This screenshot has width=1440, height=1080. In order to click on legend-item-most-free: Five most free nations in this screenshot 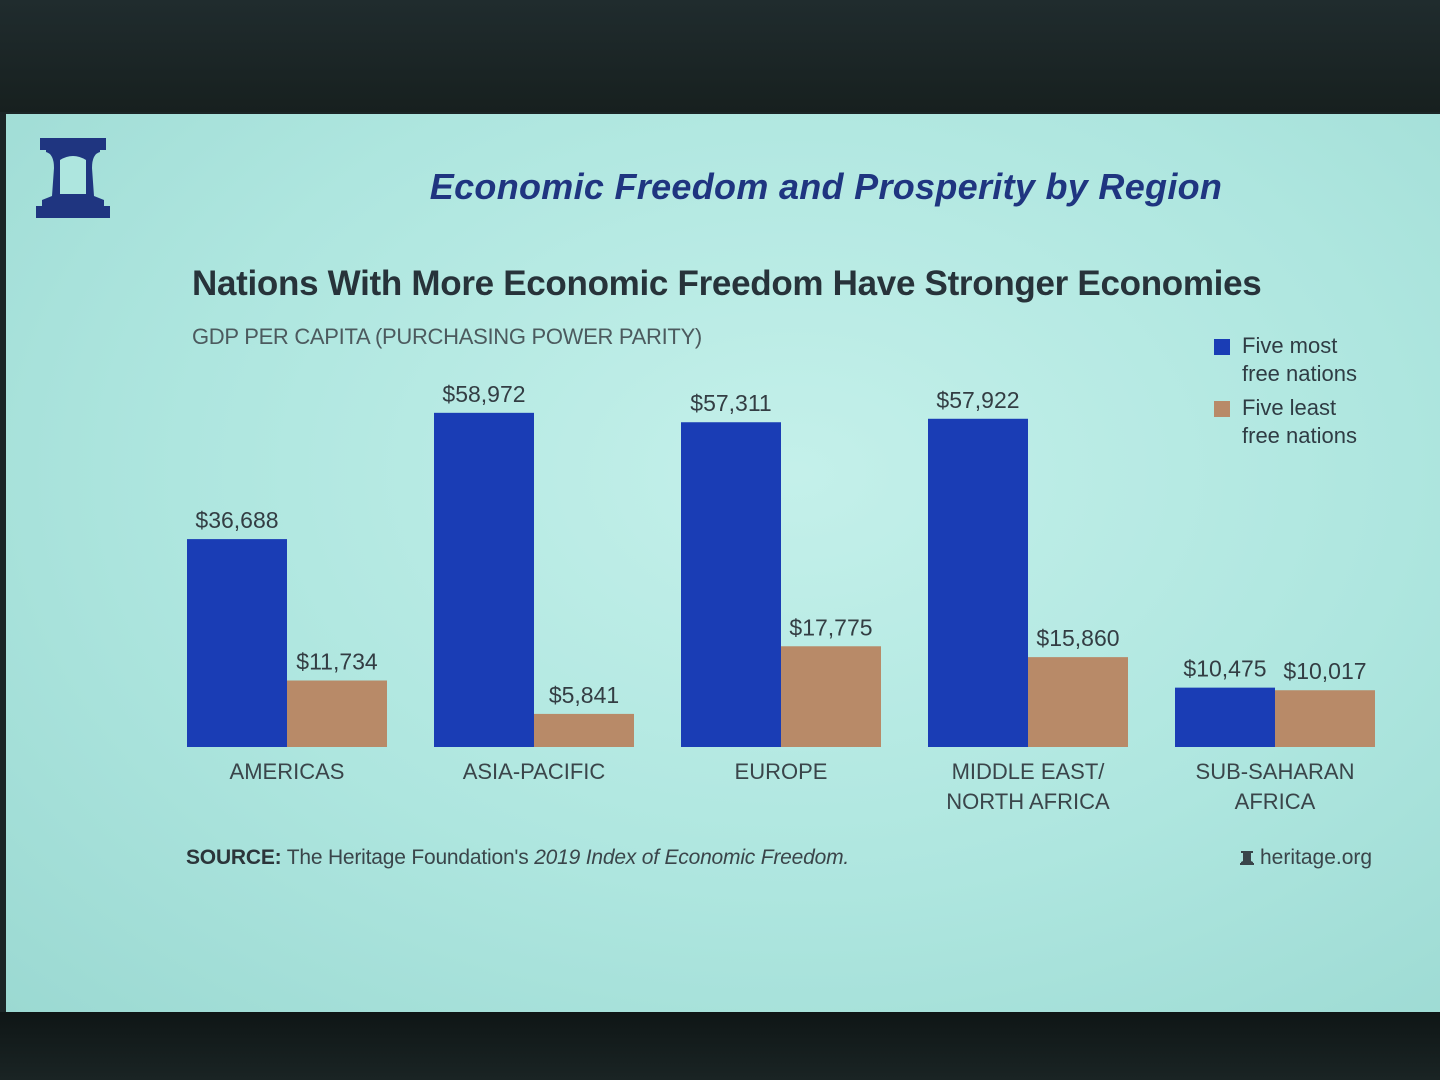, I will do `click(1312, 360)`.